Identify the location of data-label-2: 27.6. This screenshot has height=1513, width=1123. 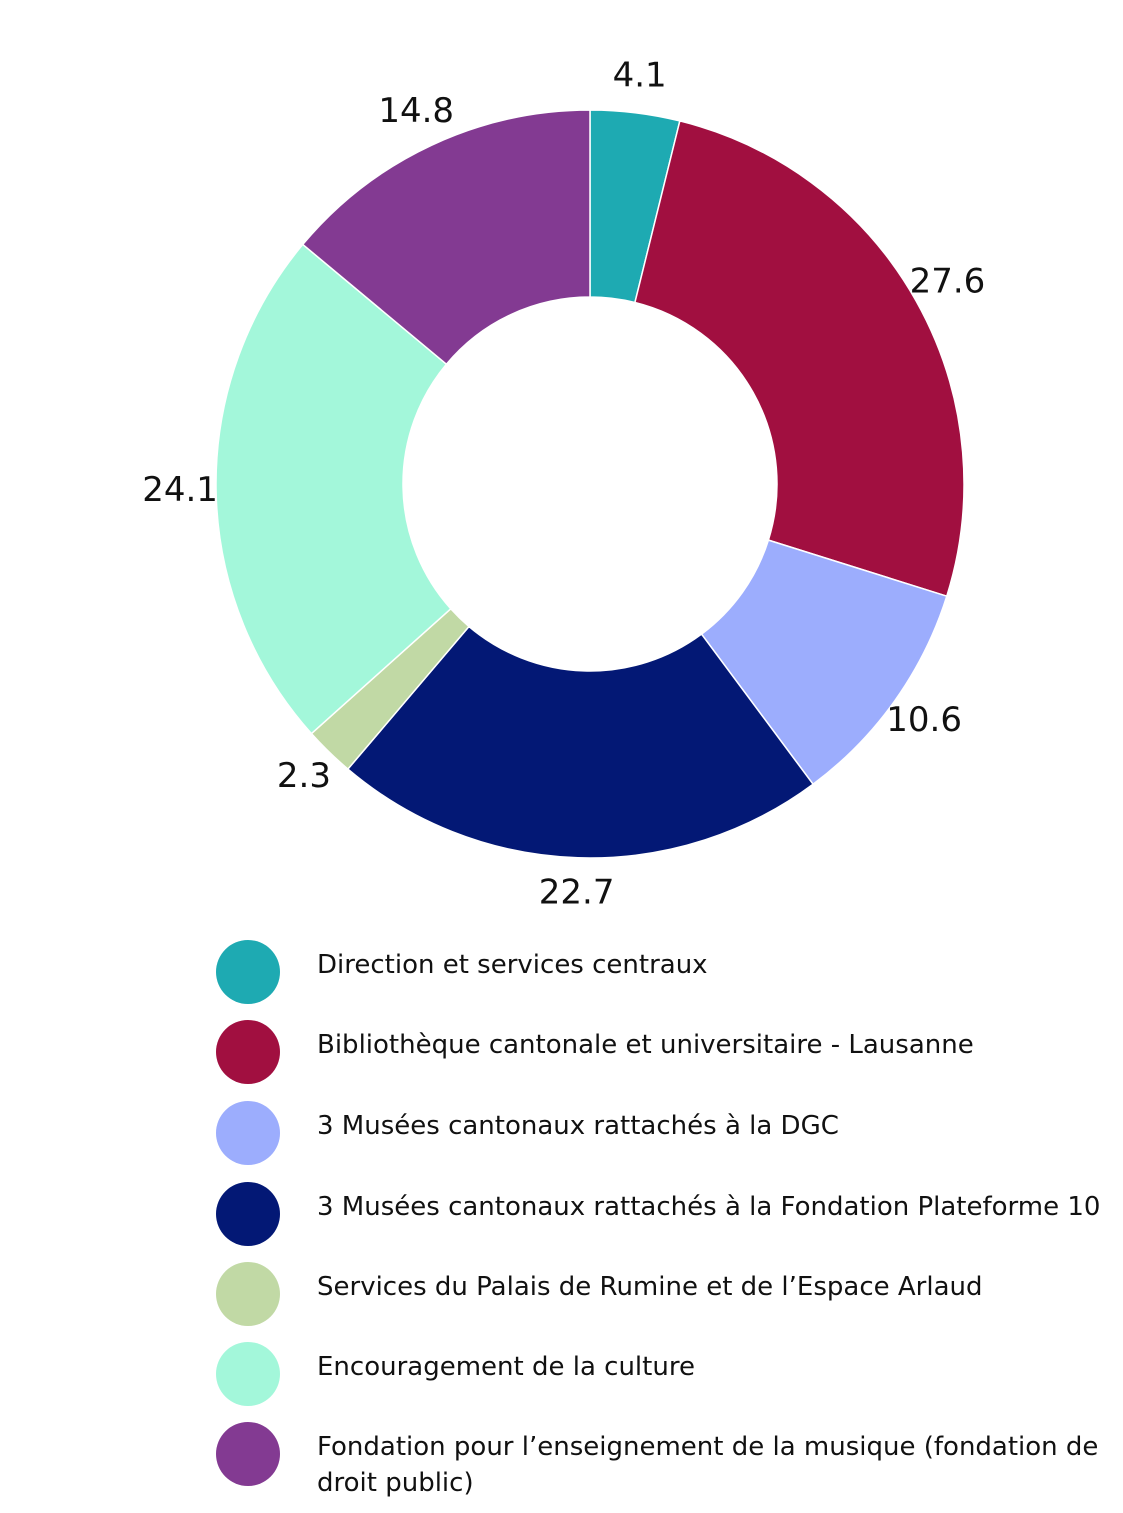
(948, 282).